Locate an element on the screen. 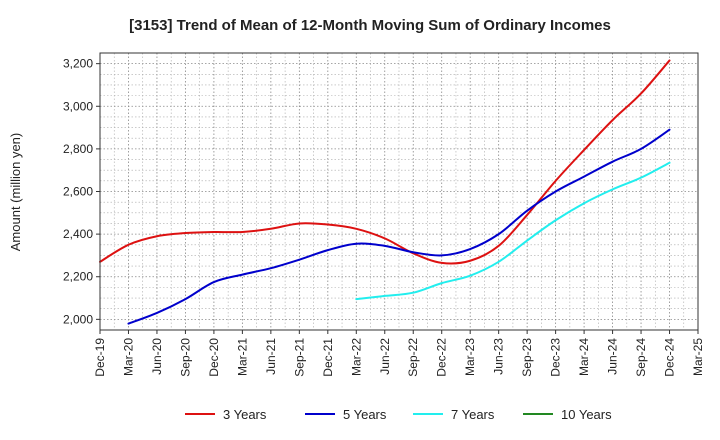 The height and width of the screenshot is (440, 720). y-axis-label: Amount (million yen) is located at coordinates (15, 192).